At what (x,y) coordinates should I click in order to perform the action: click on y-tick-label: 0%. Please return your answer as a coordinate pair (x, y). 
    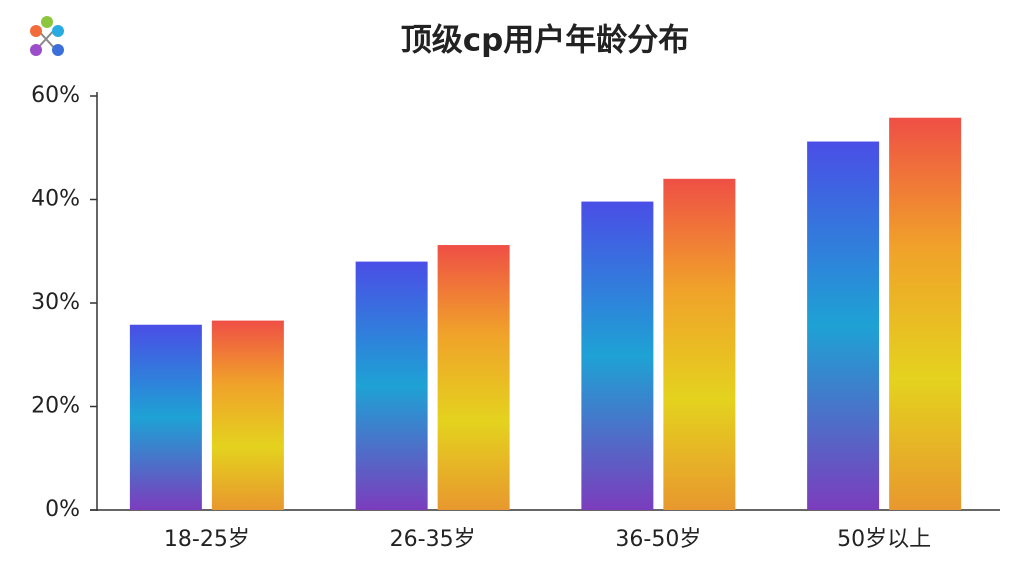
    Looking at the image, I should click on (62, 509).